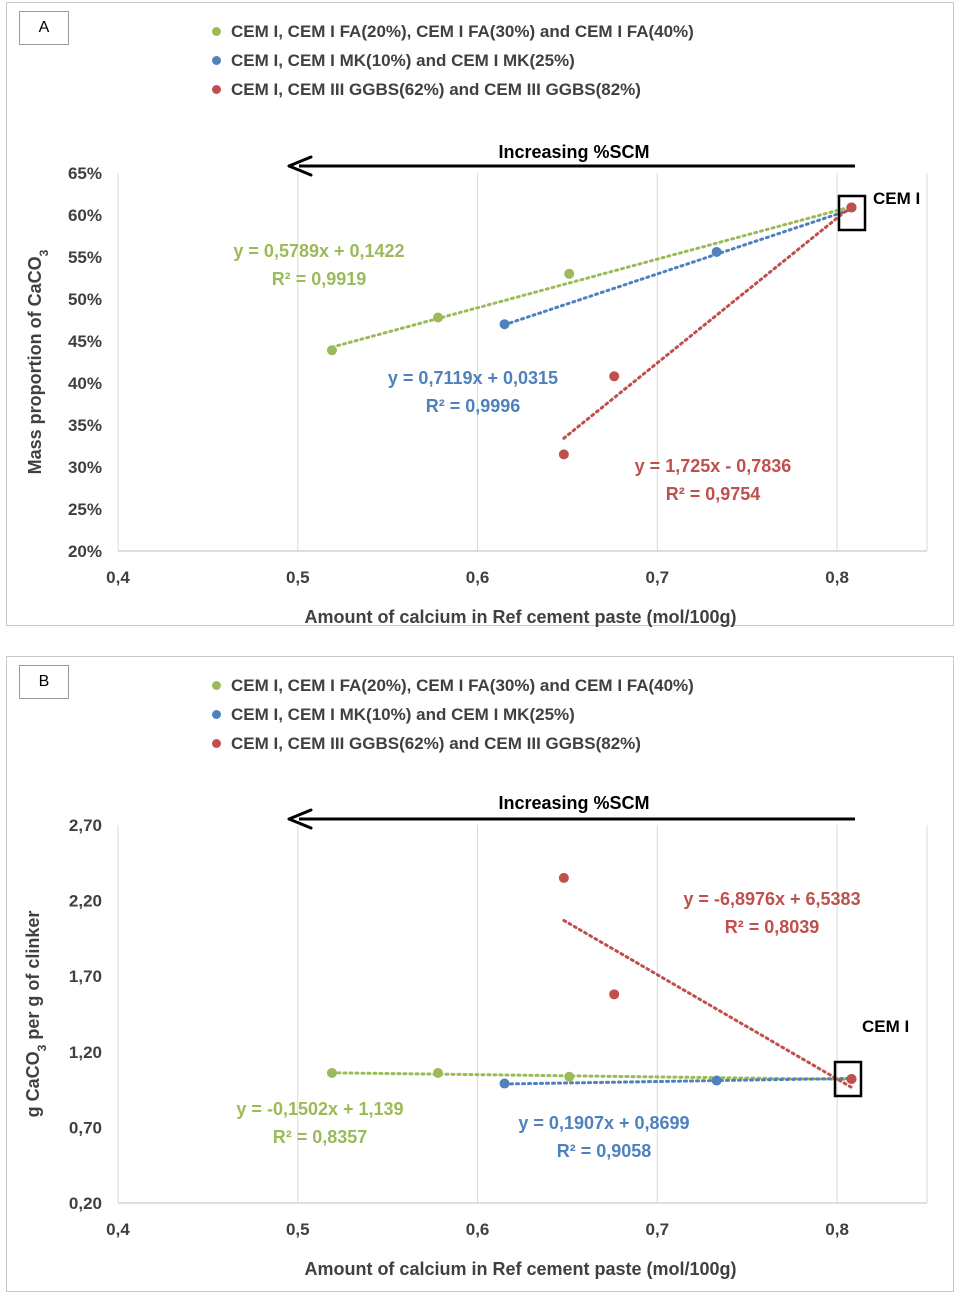 Image resolution: width=956 pixels, height=1297 pixels. What do you see at coordinates (713, 494) in the screenshot?
I see `trendline-r2: R² = 0,9754` at bounding box center [713, 494].